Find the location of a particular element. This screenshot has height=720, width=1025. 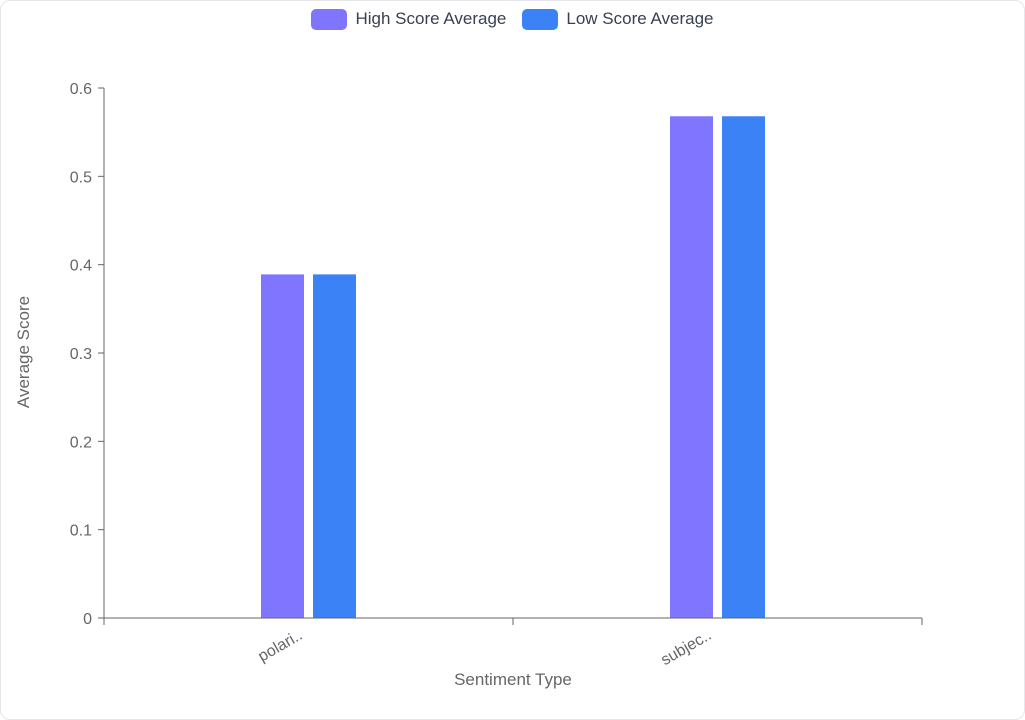

legend-swatch-high-score is located at coordinates (329, 19).